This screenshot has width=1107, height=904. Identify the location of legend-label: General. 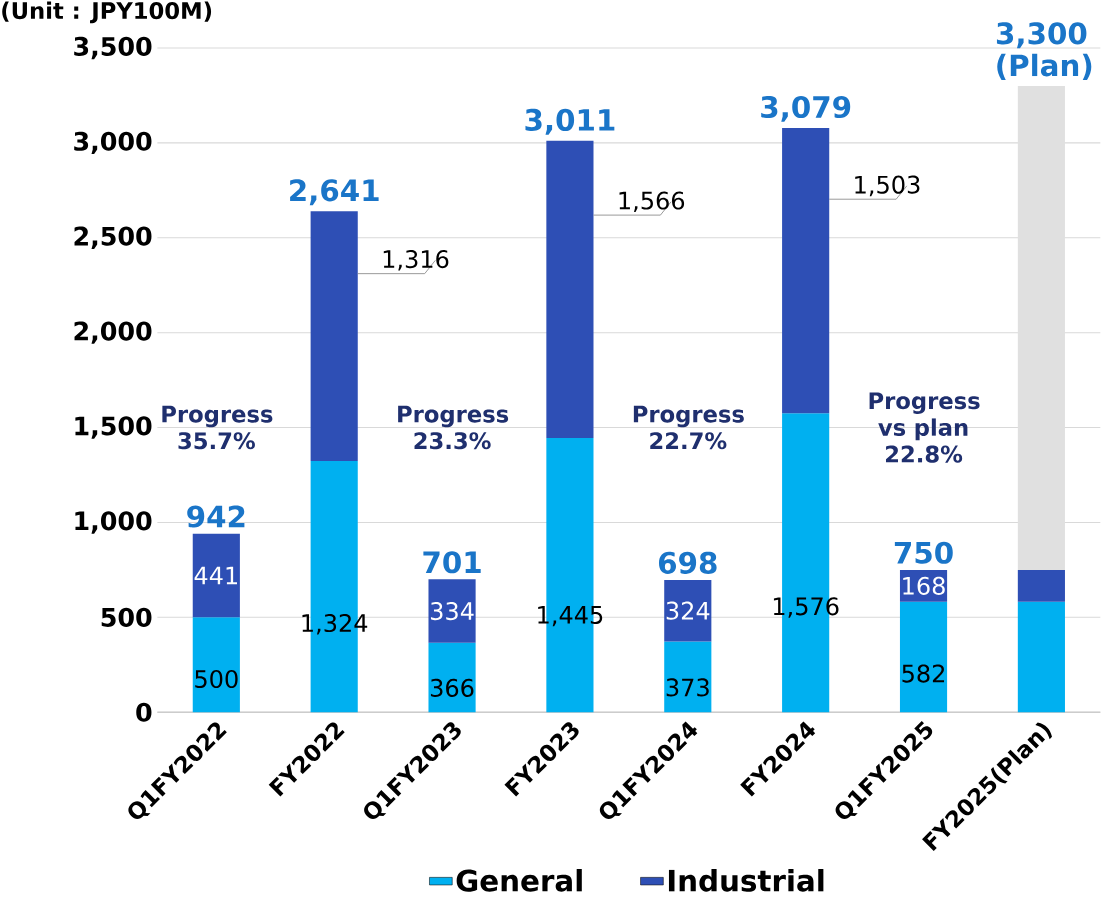
(519, 880).